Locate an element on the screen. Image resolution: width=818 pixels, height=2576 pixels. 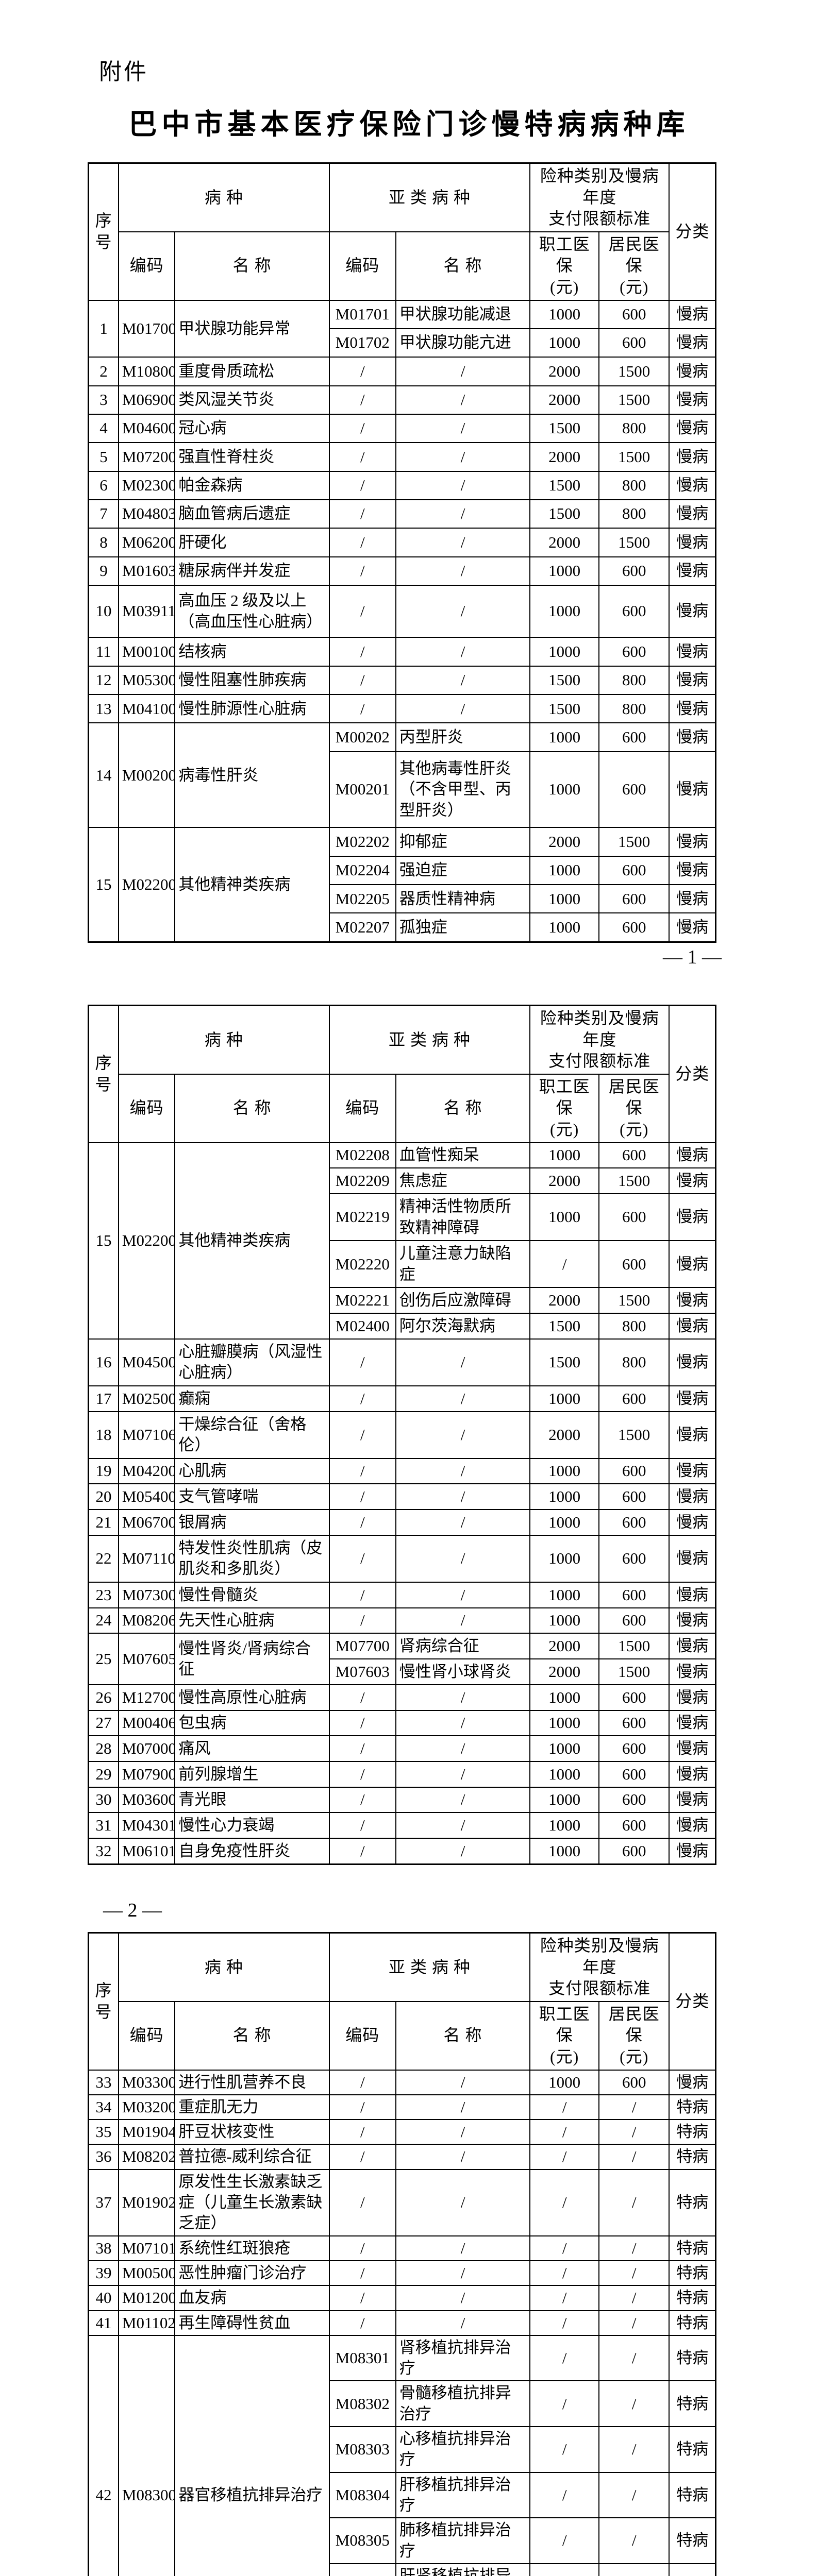
table-row: 31 M04301 慢性心力衰竭 //1000 600 慢病 is located at coordinates (402, 1825).